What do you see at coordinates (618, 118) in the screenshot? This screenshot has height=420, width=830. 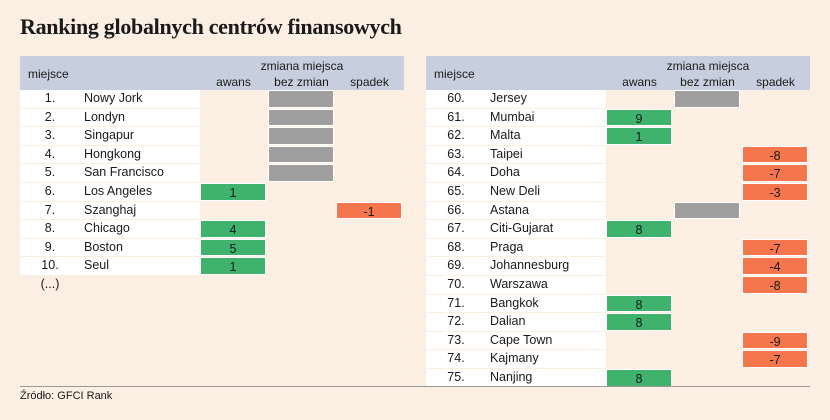 I see `table-row: 61. Mumbai 9` at bounding box center [618, 118].